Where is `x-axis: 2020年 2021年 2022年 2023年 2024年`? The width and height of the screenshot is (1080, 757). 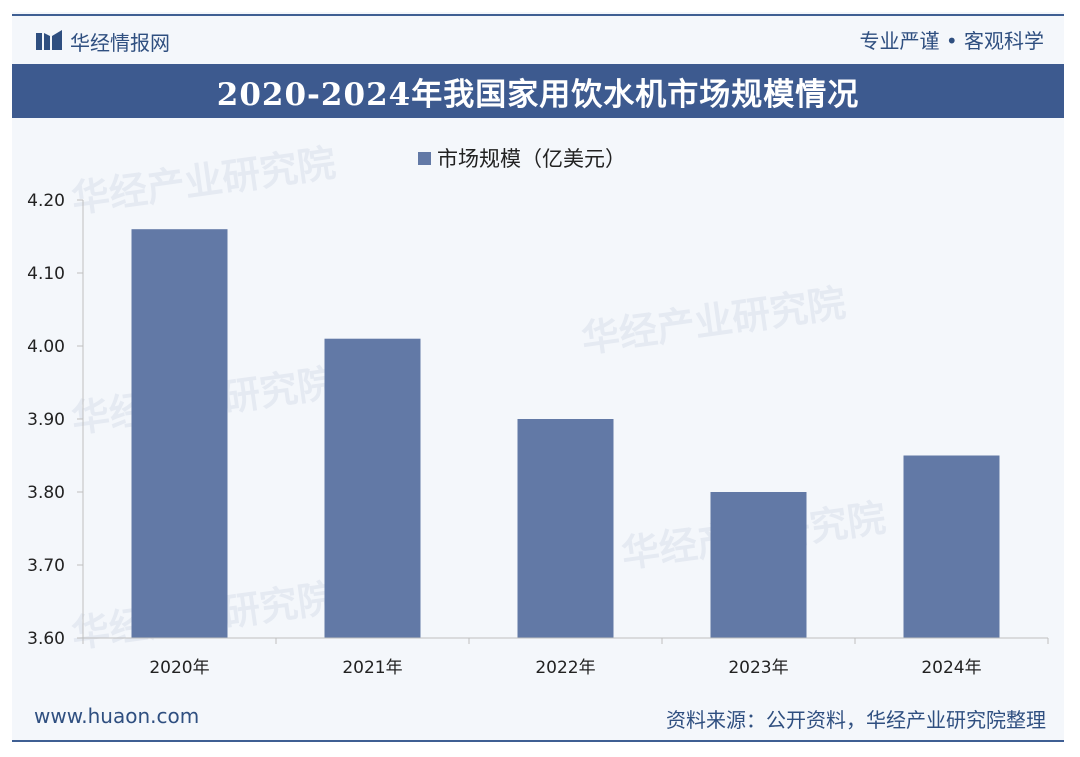 x-axis: 2020年 2021年 2022年 2023年 2024年 is located at coordinates (565, 657).